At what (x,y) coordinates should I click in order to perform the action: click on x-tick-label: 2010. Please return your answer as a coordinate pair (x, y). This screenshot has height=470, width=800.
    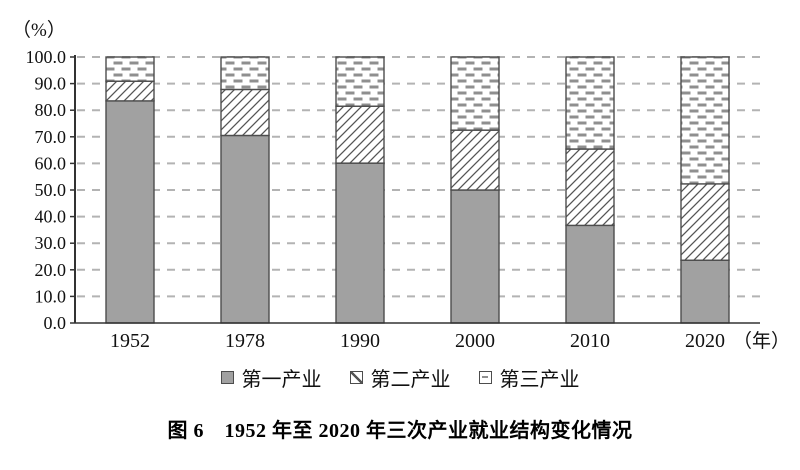
    Looking at the image, I should click on (590, 341).